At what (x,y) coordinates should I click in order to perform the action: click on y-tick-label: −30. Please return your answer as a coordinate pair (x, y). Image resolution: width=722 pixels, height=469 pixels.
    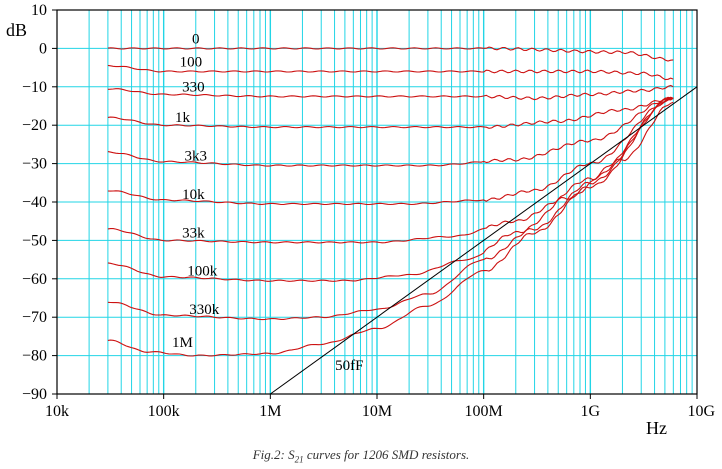
    Looking at the image, I should click on (34, 164).